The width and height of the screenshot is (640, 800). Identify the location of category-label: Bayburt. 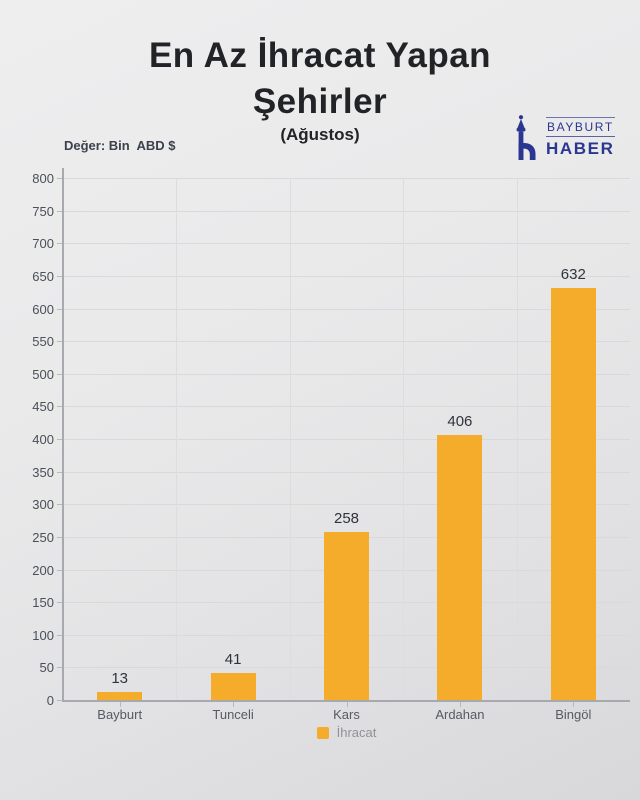
(120, 714).